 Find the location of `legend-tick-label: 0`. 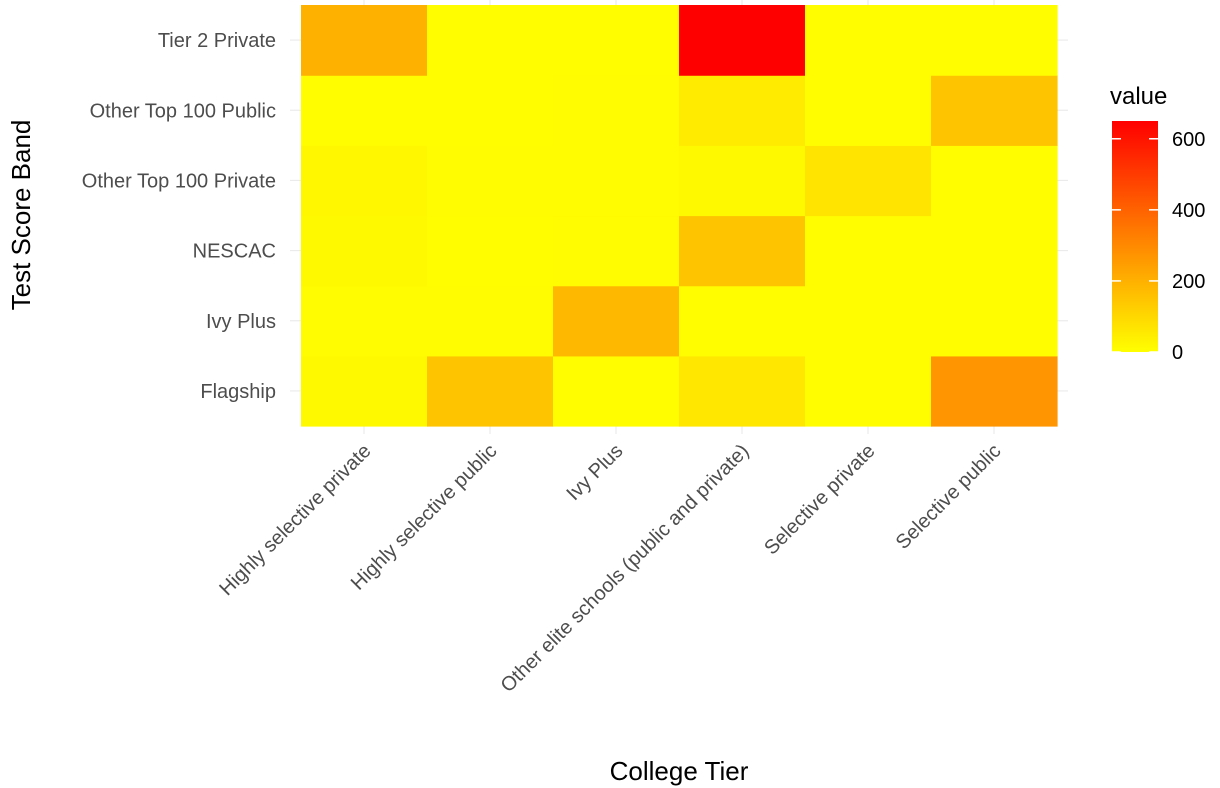

legend-tick-label: 0 is located at coordinates (1177, 353).